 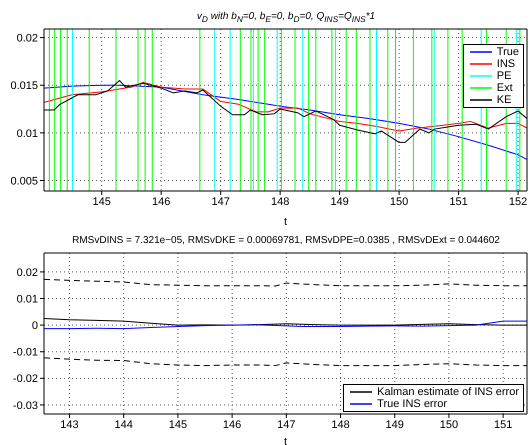 What do you see at coordinates (504, 100) in the screenshot?
I see `legend-label: KE` at bounding box center [504, 100].